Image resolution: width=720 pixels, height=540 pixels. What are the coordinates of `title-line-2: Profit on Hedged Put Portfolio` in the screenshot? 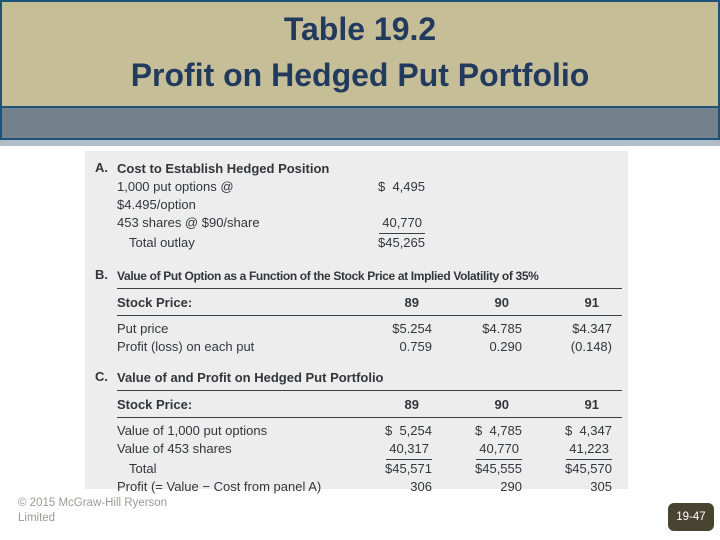 It's located at (360, 75).